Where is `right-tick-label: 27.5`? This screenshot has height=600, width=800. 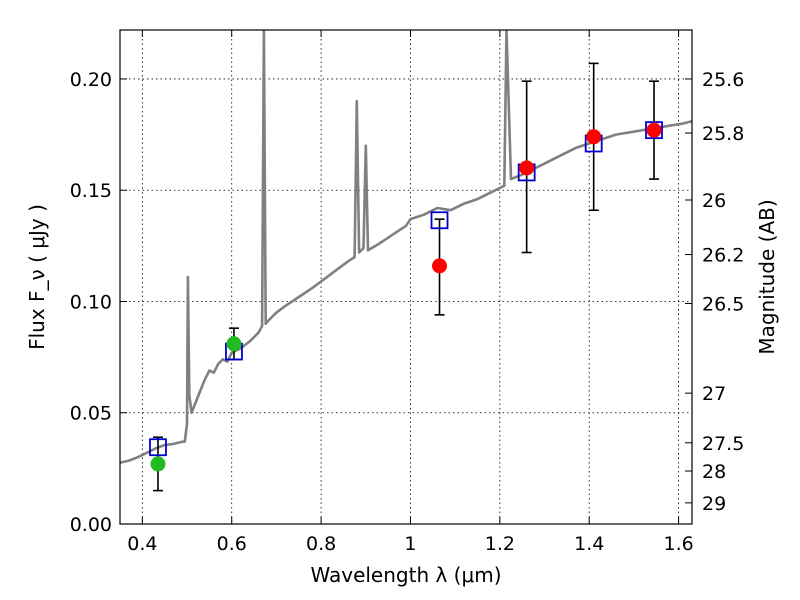 right-tick-label: 27.5 is located at coordinates (723, 444).